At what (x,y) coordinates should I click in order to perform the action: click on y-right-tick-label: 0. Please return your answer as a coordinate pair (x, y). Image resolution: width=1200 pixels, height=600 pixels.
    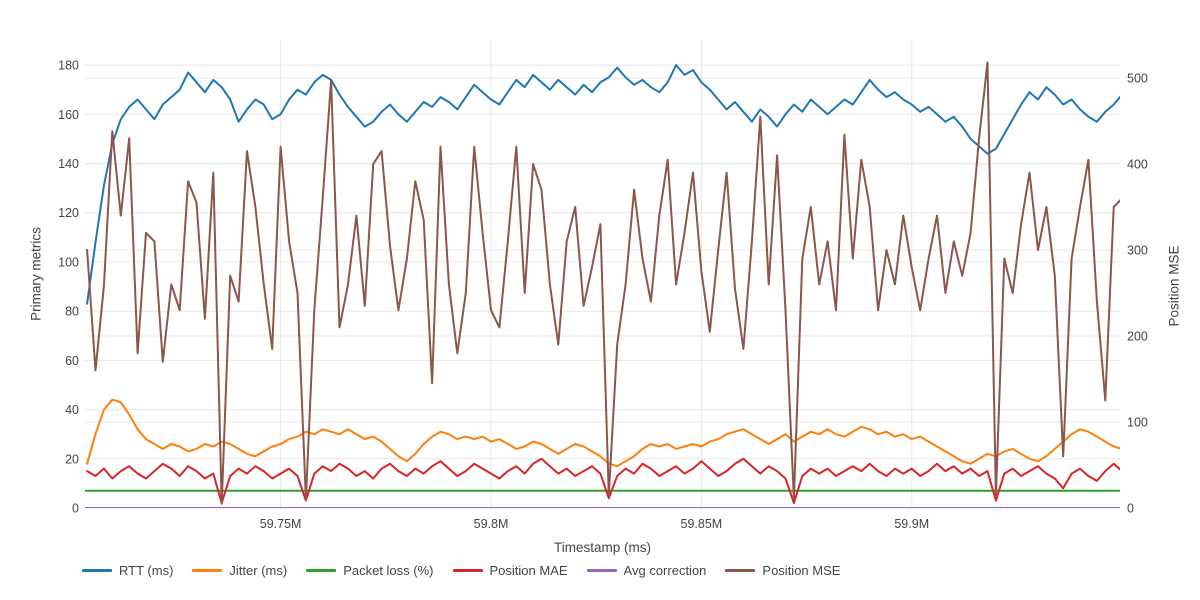
    Looking at the image, I should click on (1130, 509).